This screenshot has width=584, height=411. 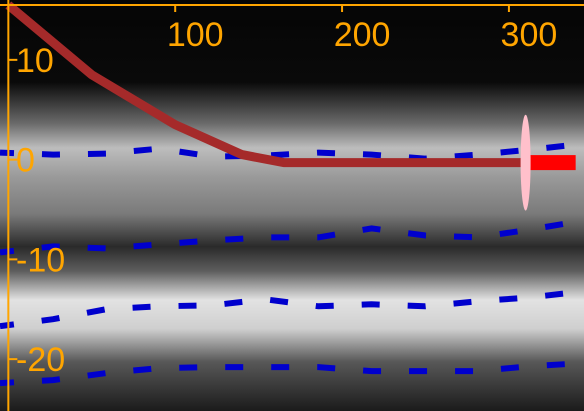 What do you see at coordinates (35, 61) in the screenshot?
I see `y-tick-label-10: 10` at bounding box center [35, 61].